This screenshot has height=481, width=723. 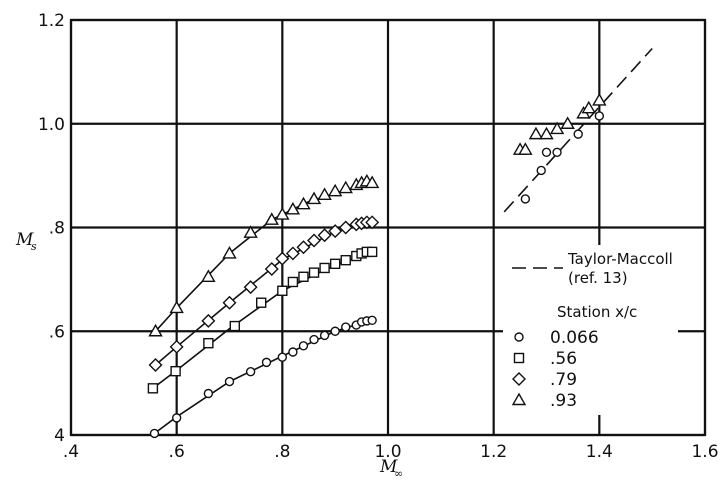 I want to click on legend-entries: 0.066.56.79.93, so click(x=555, y=369).